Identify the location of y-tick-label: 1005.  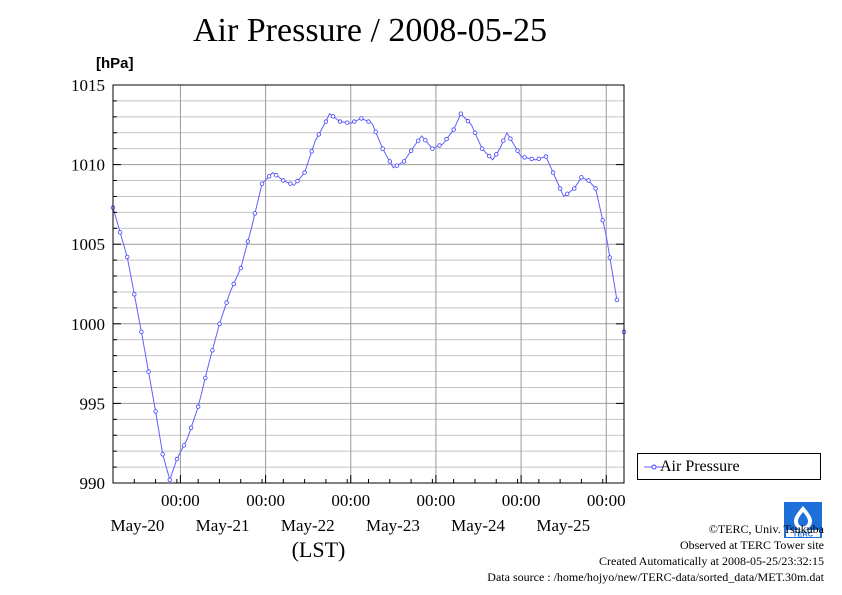
(88, 244).